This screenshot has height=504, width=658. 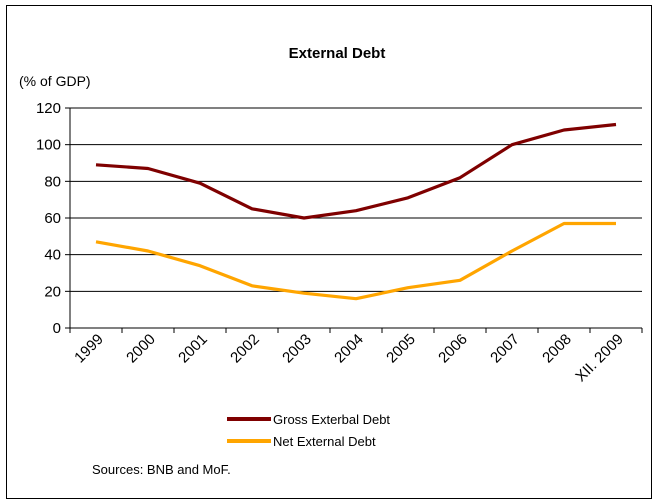 What do you see at coordinates (48, 145) in the screenshot?
I see `y-tick-label: 100` at bounding box center [48, 145].